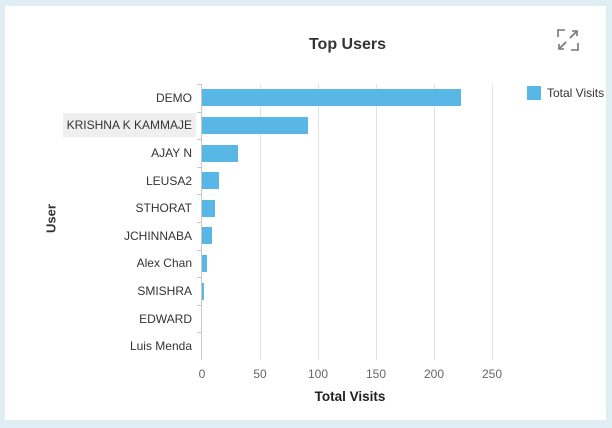 The image size is (612, 428). Describe the element at coordinates (576, 93) in the screenshot. I see `legend-label: Total Visits` at that location.